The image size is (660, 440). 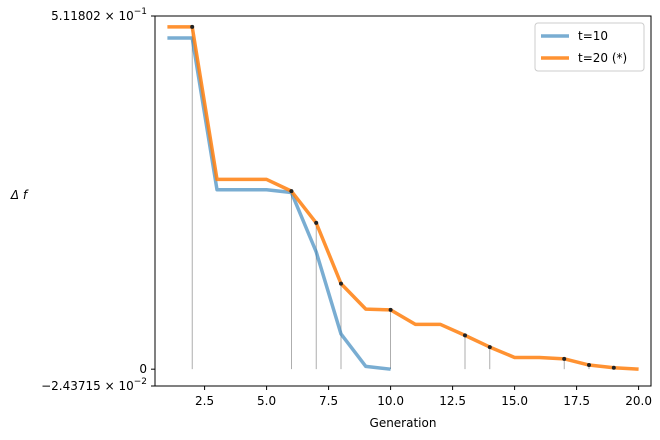 What do you see at coordinates (204, 401) in the screenshot?
I see `x-tick-label: 2.5` at bounding box center [204, 401].